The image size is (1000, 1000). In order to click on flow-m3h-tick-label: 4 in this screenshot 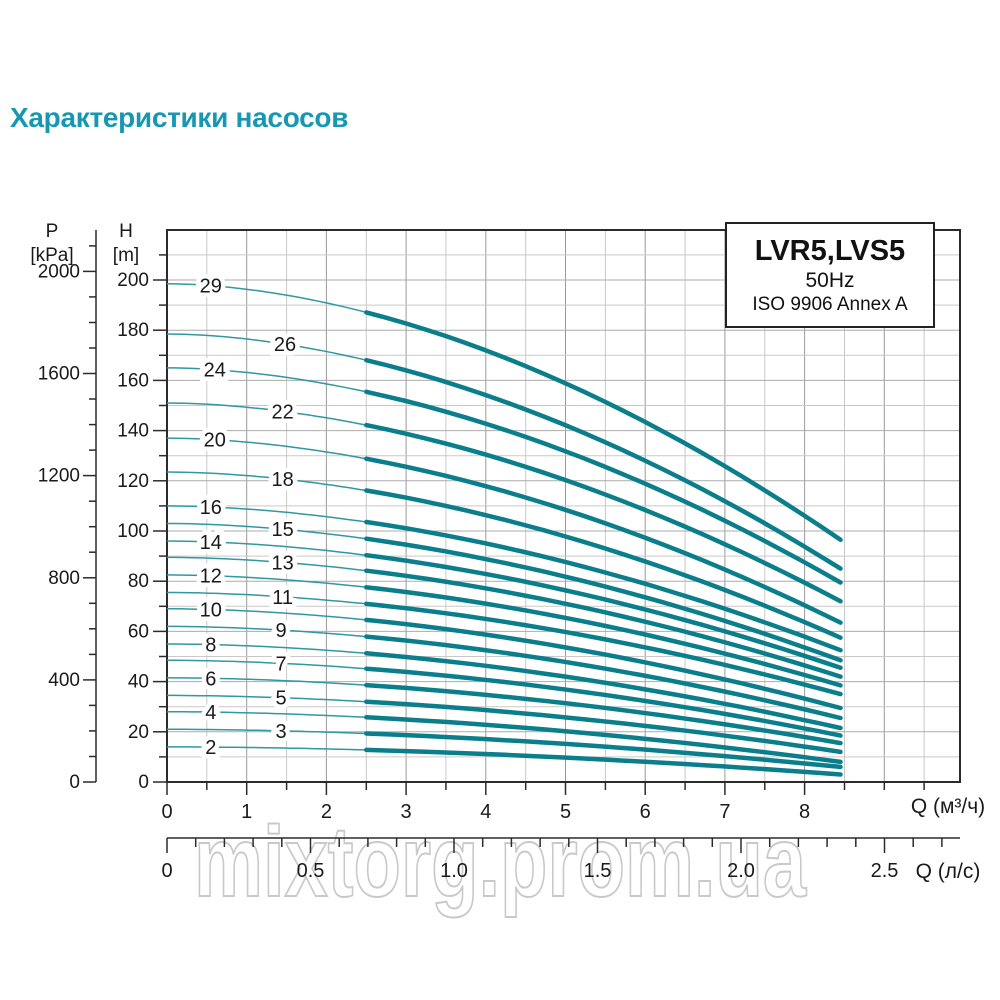, I will do `click(485, 812)`.